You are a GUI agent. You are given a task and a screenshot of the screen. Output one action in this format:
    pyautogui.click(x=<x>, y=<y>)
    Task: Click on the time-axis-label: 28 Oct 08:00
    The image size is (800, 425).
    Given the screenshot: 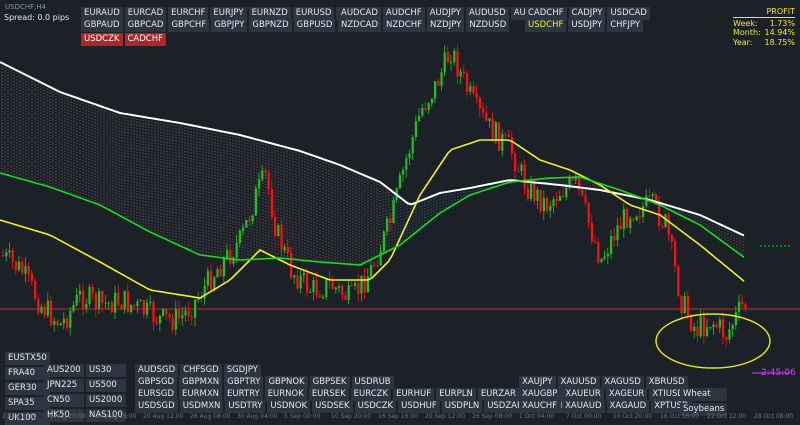 What is the action you would take?
    pyautogui.click(x=774, y=416)
    